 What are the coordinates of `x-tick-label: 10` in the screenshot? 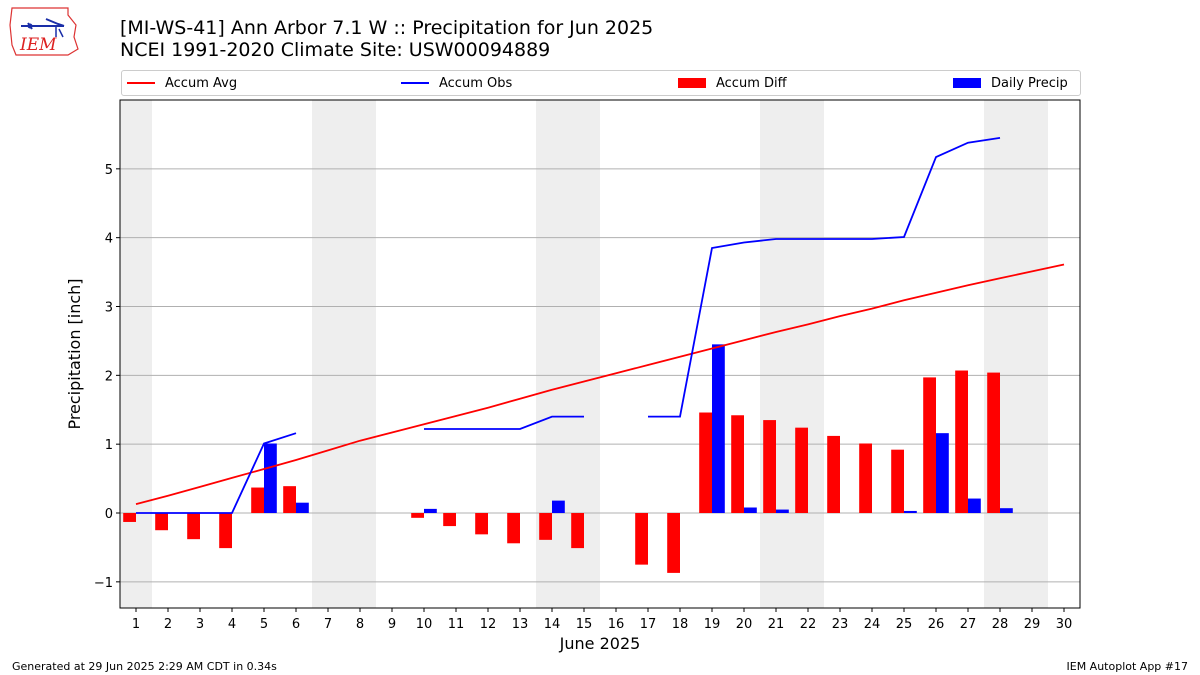 It's located at (424, 624).